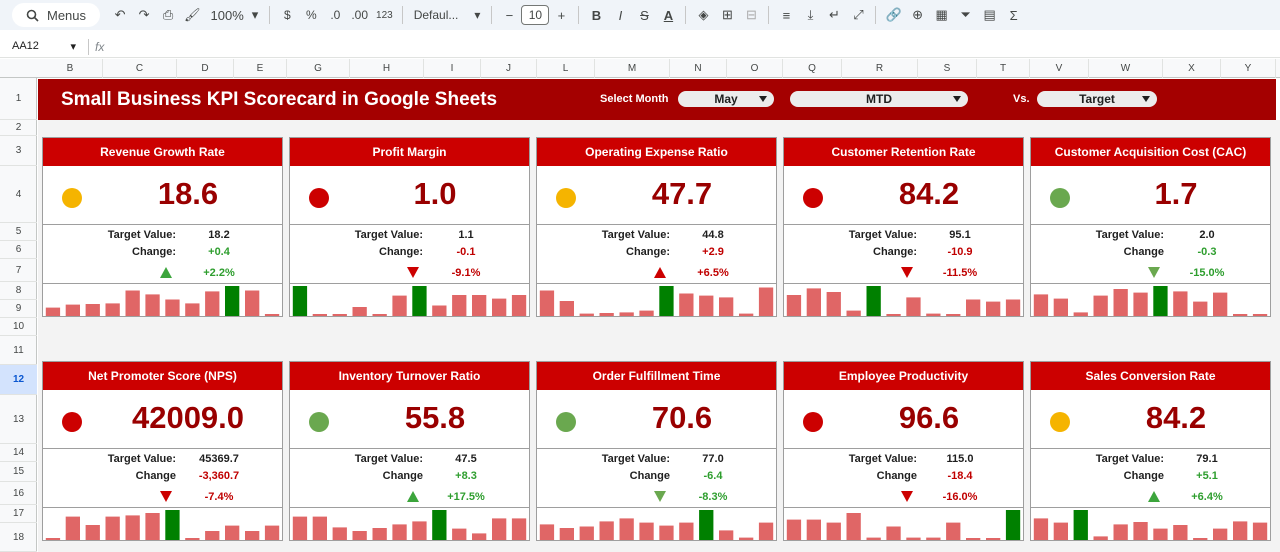  I want to click on row-header: 4, so click(18, 194).